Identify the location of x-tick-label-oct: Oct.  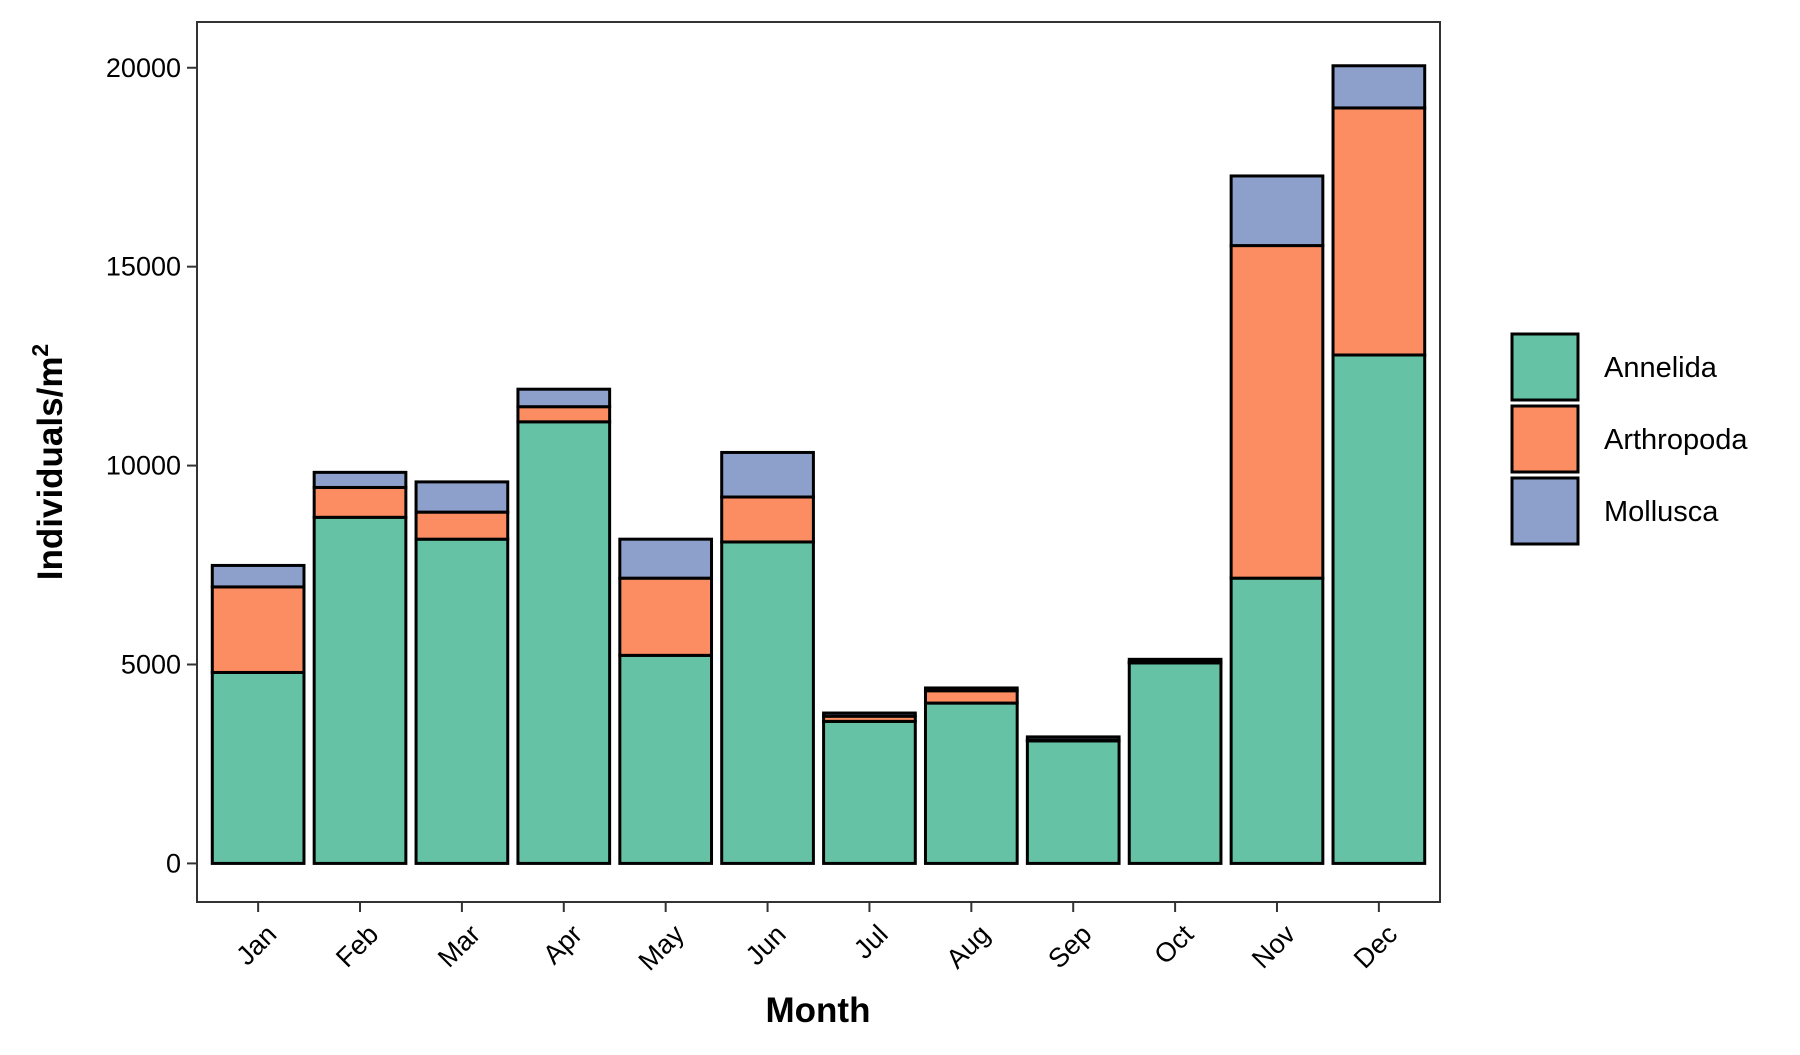
(1173, 944).